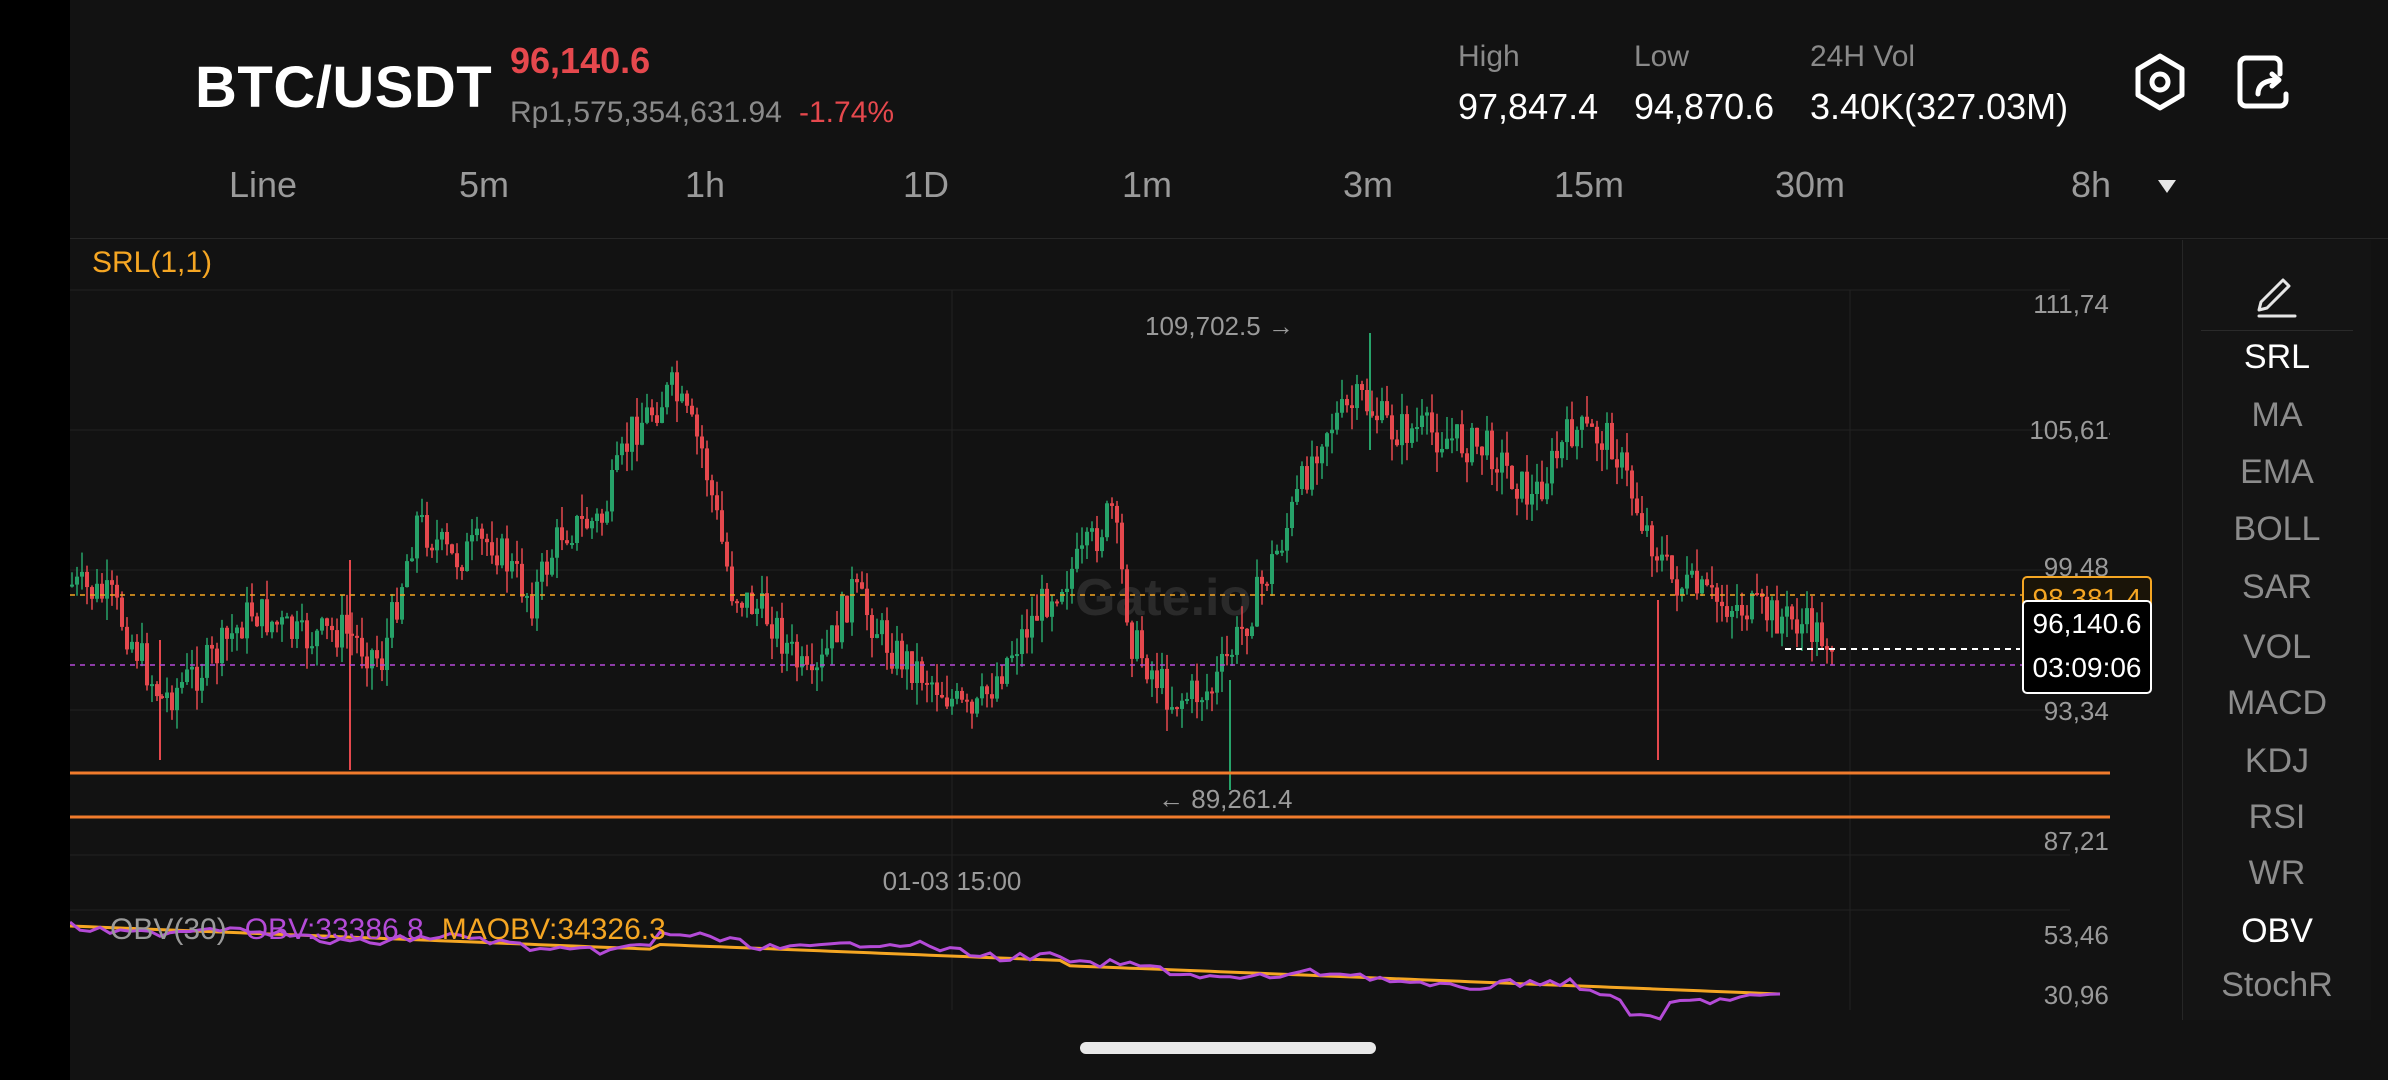 The height and width of the screenshot is (1080, 2388). I want to click on x-axis-label: 01-03 15:00, so click(952, 881).